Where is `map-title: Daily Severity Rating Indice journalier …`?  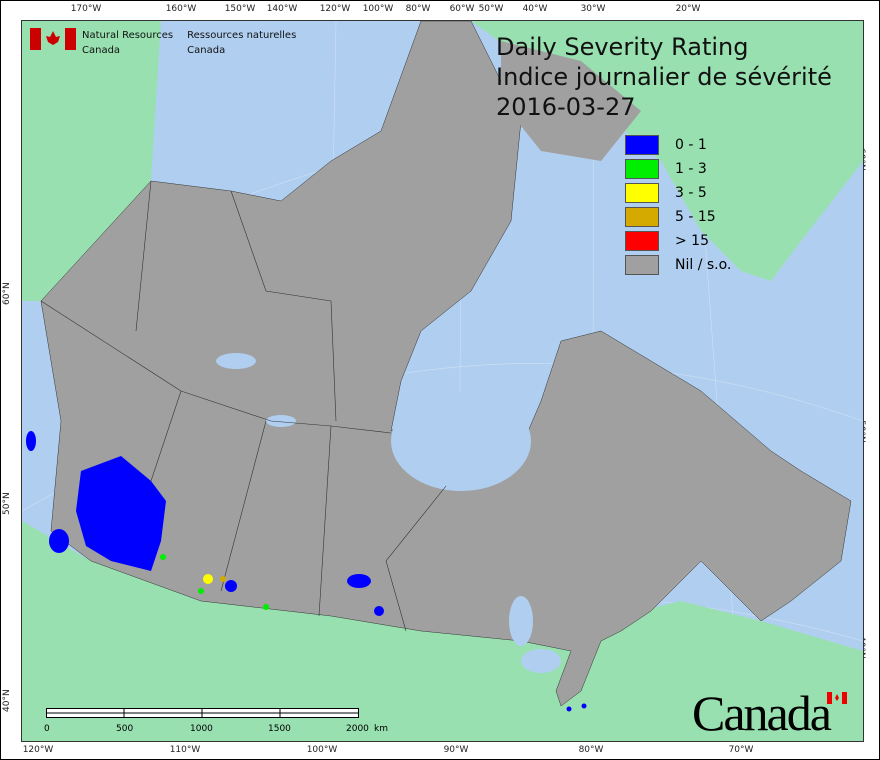
map-title: Daily Severity Rating Indice journalier … is located at coordinates (664, 77).